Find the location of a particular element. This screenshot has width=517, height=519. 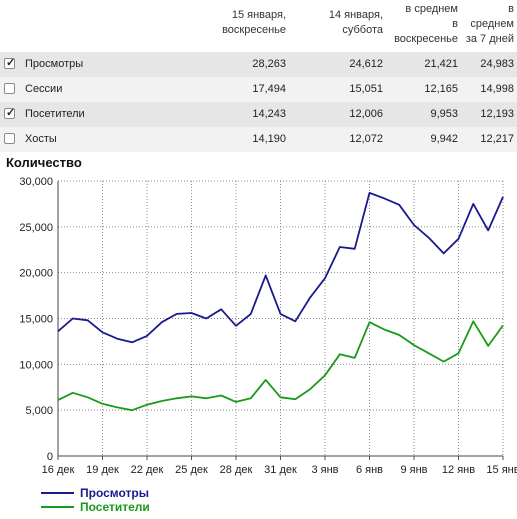

y-tick-label: 15,000 is located at coordinates (36, 320).